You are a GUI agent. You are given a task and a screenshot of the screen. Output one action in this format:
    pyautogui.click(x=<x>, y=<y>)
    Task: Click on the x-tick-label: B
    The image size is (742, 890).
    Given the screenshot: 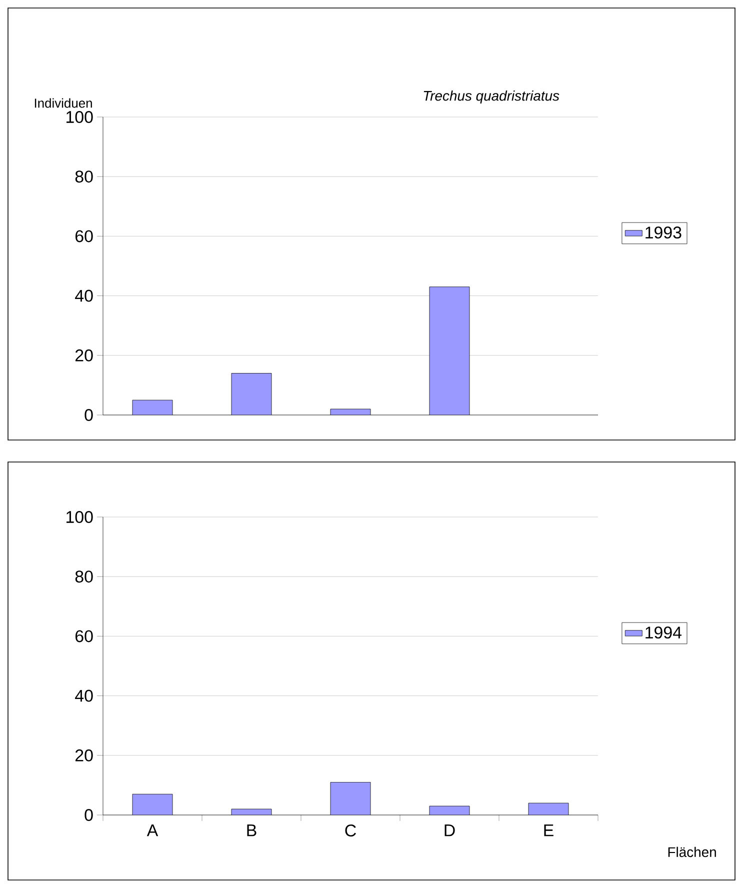 What is the action you would take?
    pyautogui.click(x=251, y=830)
    